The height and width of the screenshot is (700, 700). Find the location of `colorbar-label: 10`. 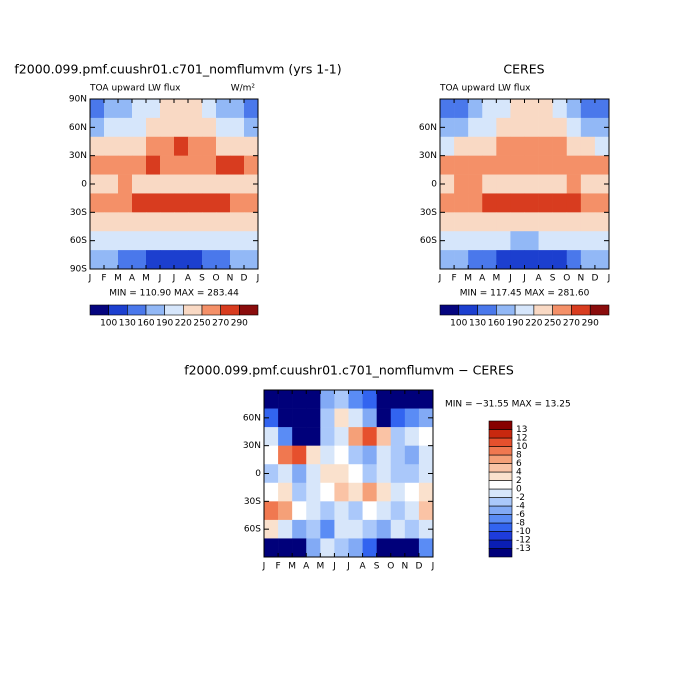

colorbar-label: 10 is located at coordinates (522, 447).